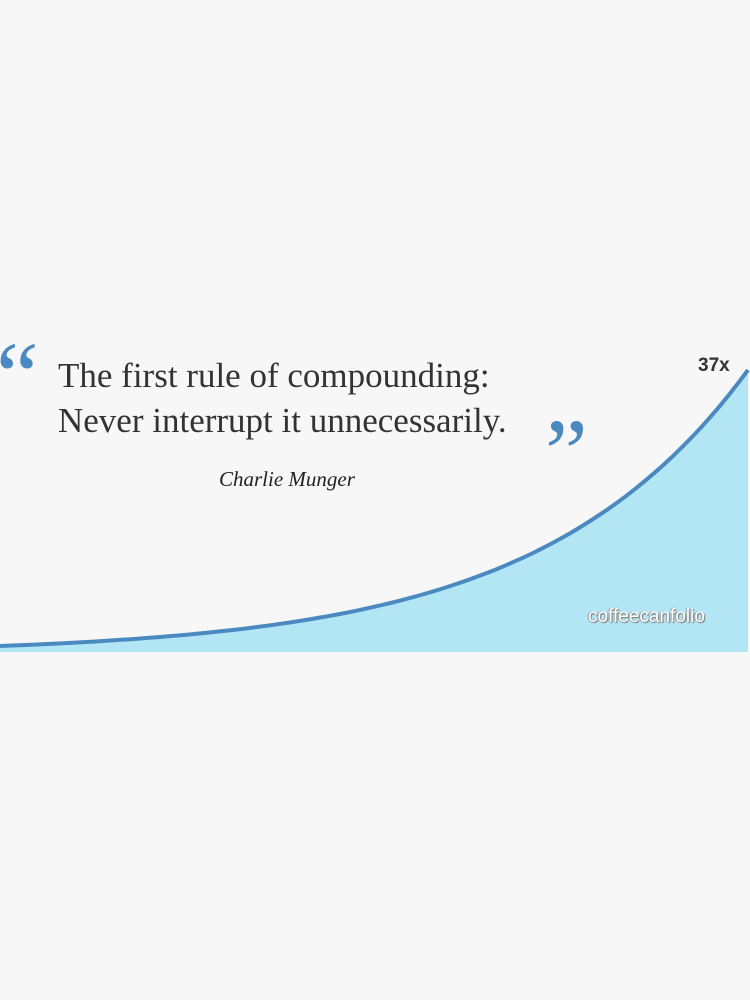  Describe the element at coordinates (19, 375) in the screenshot. I see `open-quote-mark: “` at that location.